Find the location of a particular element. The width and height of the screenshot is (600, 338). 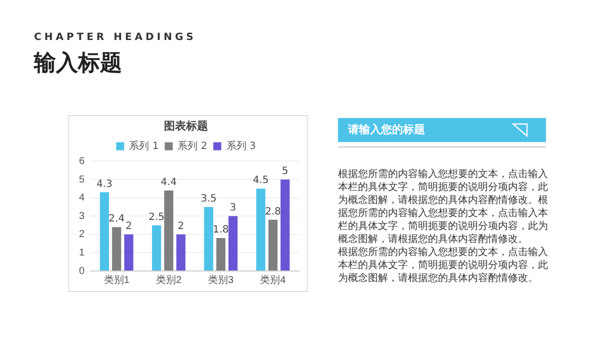

x-tick-label: 类别1 is located at coordinates (117, 280).